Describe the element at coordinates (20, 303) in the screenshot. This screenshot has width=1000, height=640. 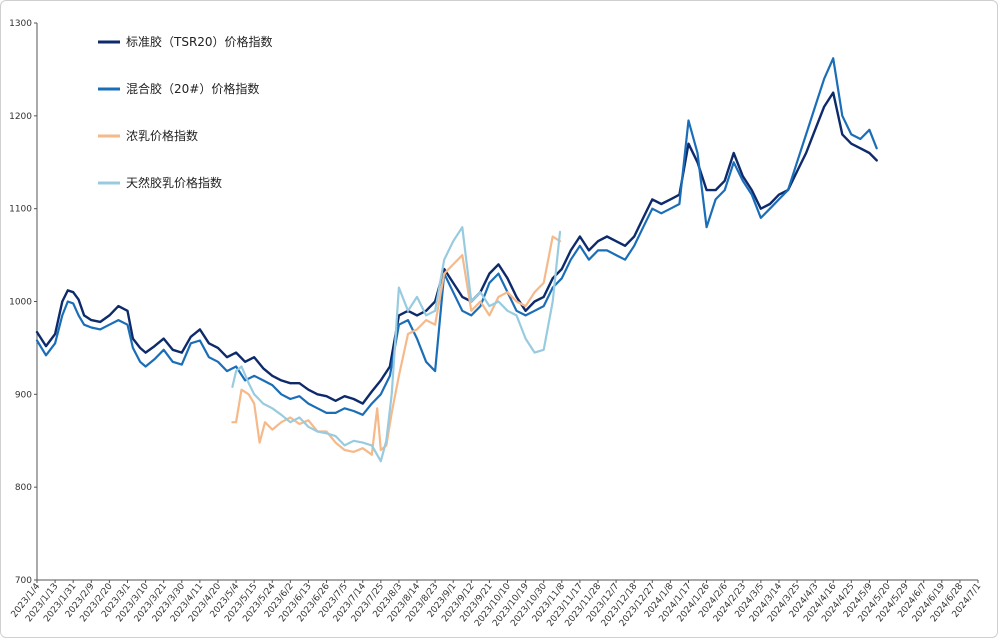
I see `y-tick-label: 1000` at that location.